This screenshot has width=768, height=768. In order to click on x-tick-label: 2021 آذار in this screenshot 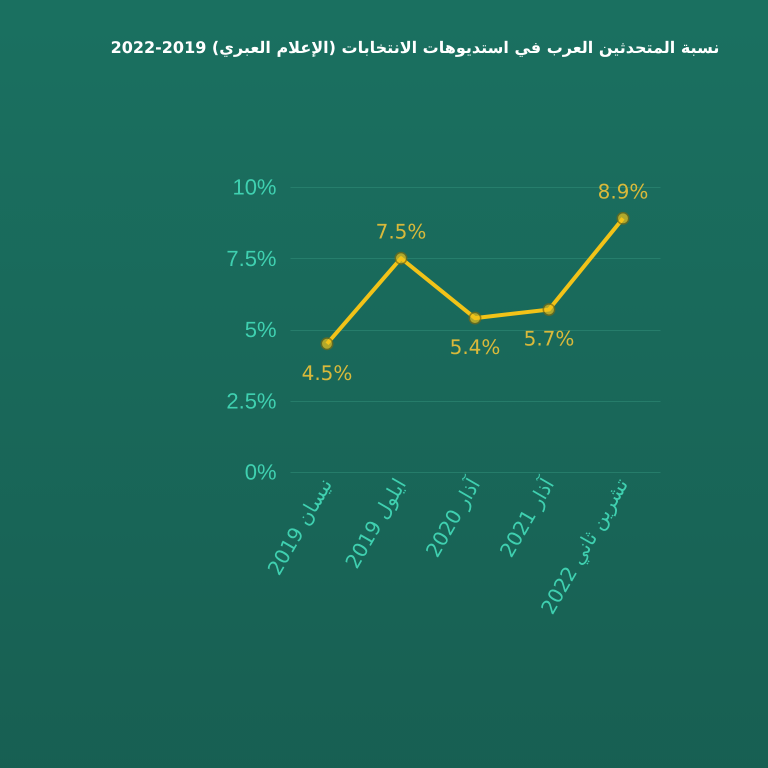, I will do `click(527, 517)`.